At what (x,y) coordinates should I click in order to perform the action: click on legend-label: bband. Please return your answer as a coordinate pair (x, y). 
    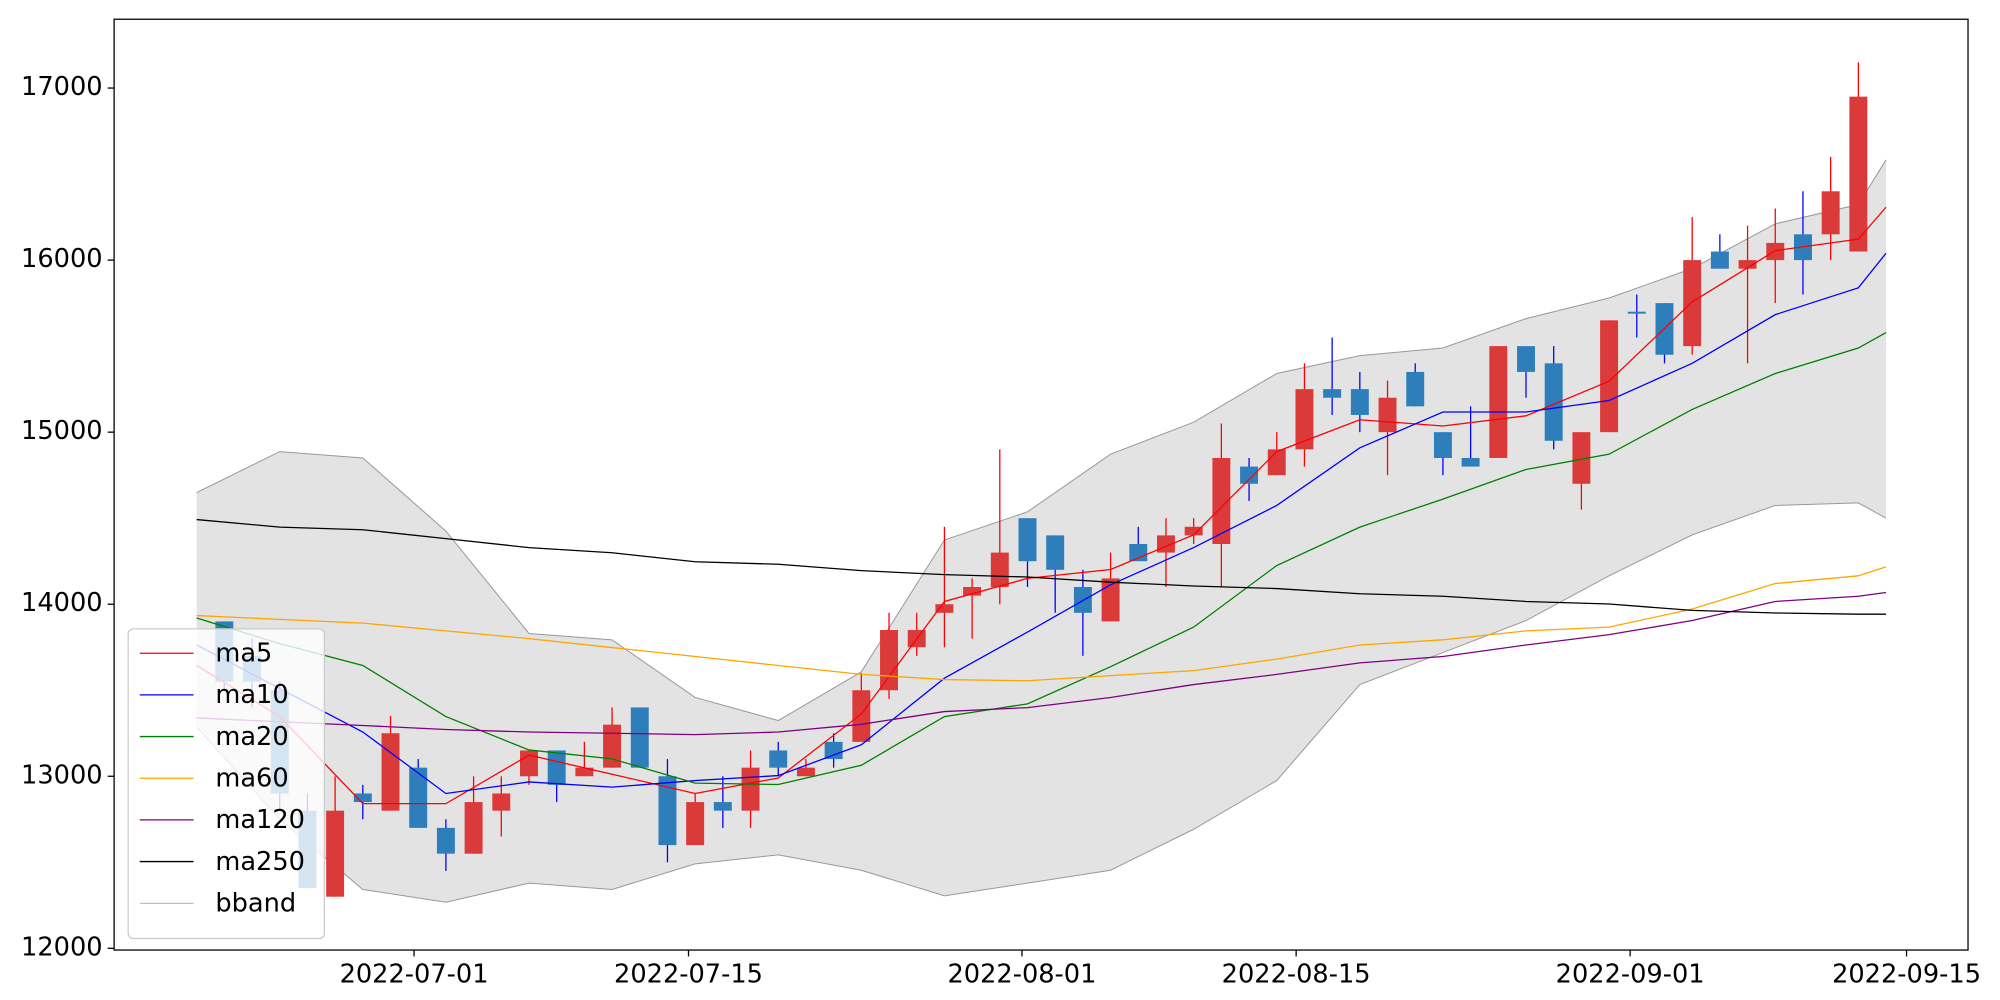
    Looking at the image, I should click on (255, 904).